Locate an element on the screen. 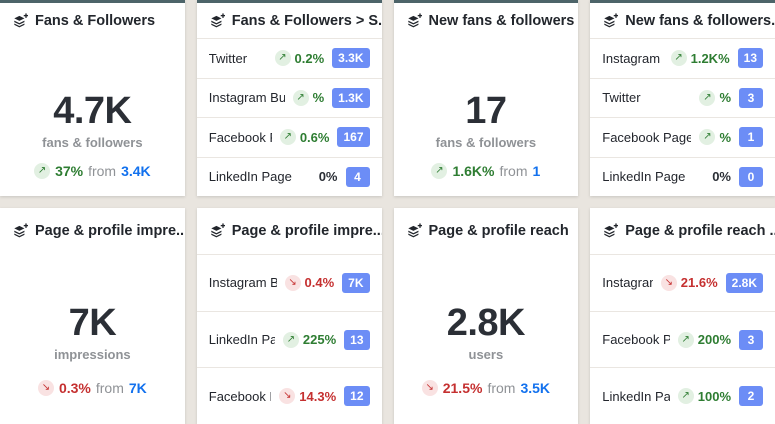 Image resolution: width=775 pixels, height=424 pixels. kpi-unit: users is located at coordinates (486, 354).